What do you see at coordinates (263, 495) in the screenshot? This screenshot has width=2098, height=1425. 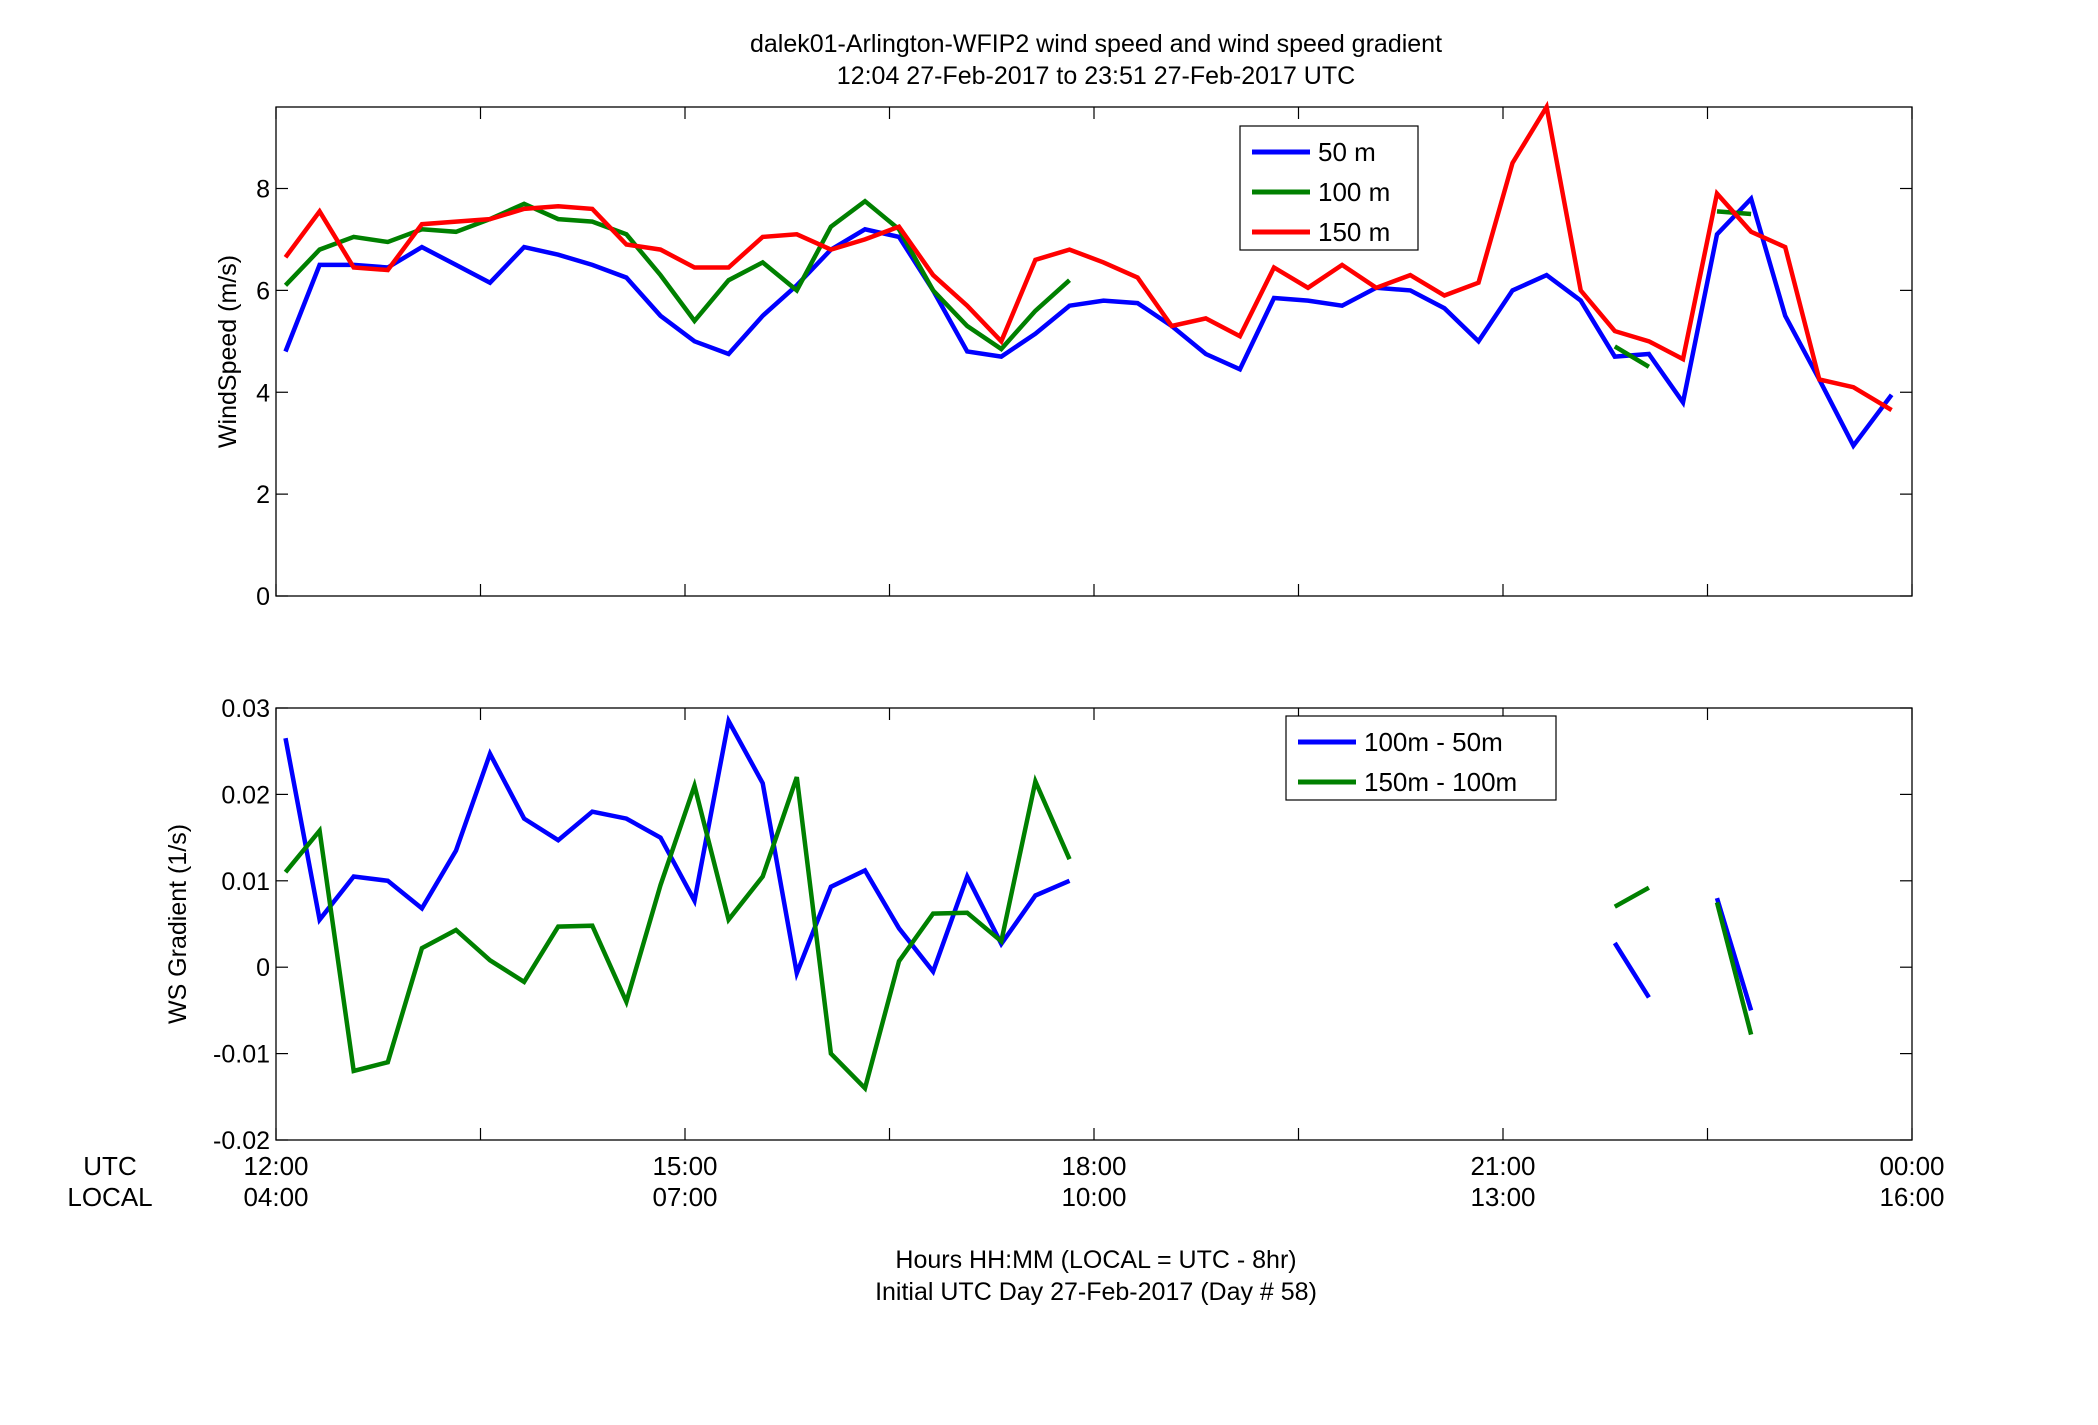 I see `y-tick-label: 2` at bounding box center [263, 495].